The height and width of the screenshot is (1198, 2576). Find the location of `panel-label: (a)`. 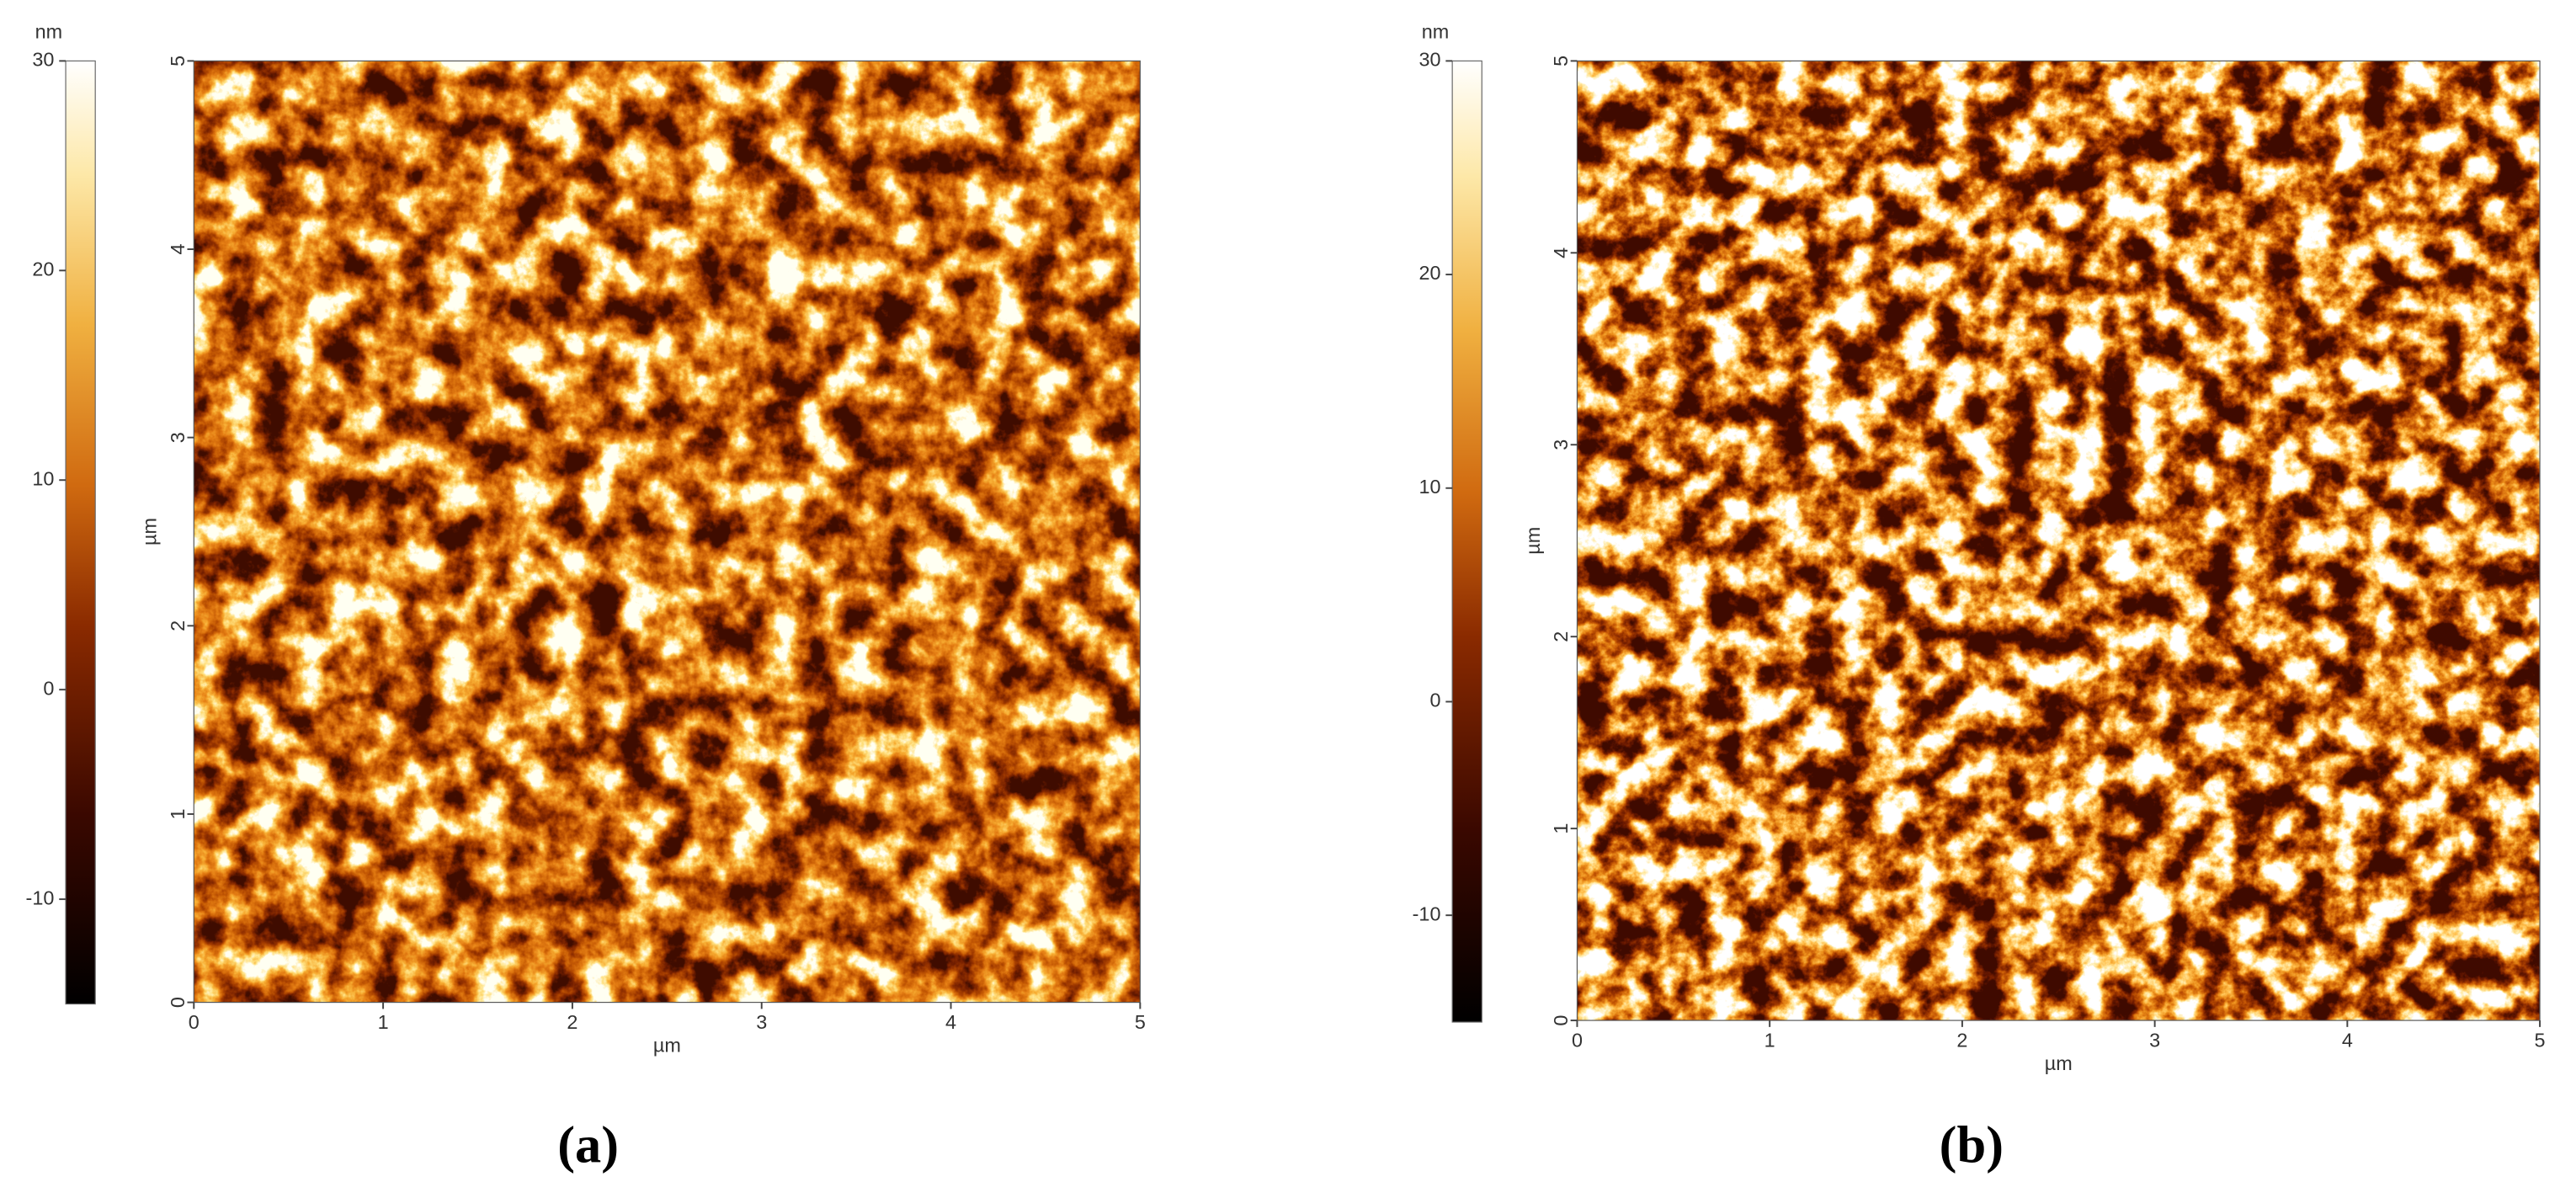

panel-label: (a) is located at coordinates (588, 1144).